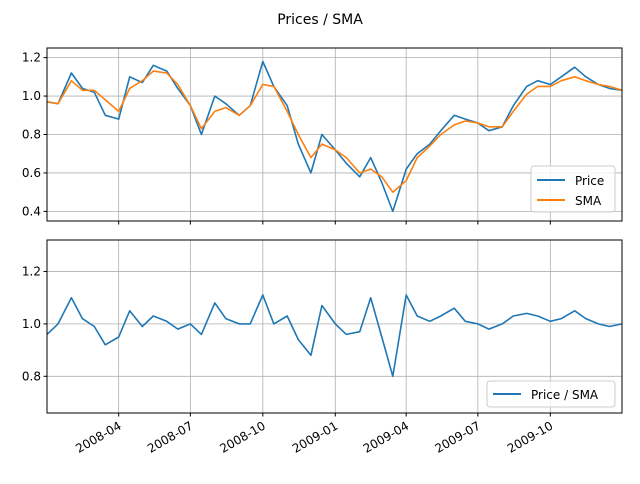  What do you see at coordinates (565, 395) in the screenshot?
I see `legend-label-ratio: Price / SMA` at bounding box center [565, 395].